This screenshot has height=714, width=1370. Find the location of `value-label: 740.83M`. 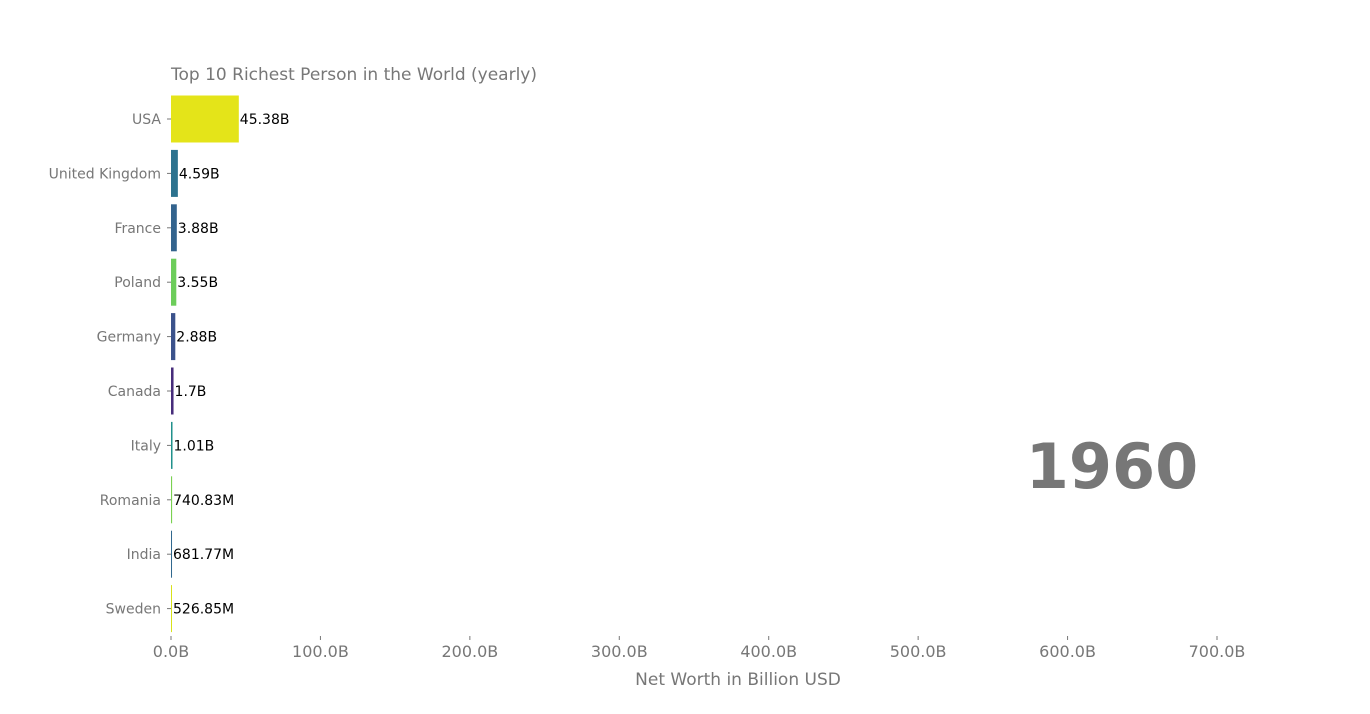

value-label: 740.83M is located at coordinates (203, 501).